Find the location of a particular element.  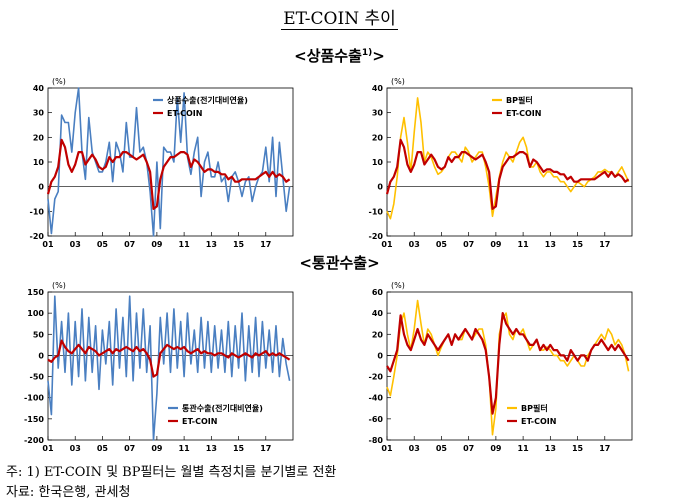

main-title: ET-COIN 추이 is located at coordinates (339, 17).